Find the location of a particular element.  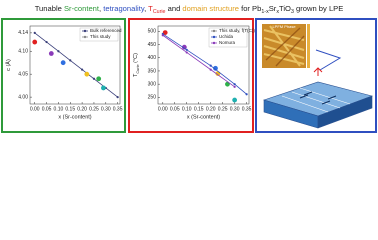

y-axis-label: c (Å) is located at coordinates (8, 65).